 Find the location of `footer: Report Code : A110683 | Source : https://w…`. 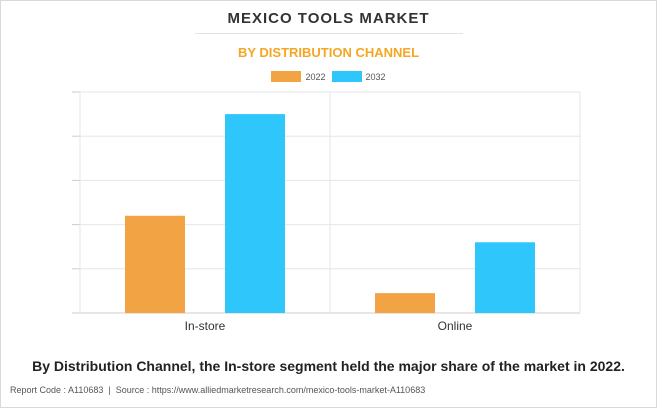

footer: Report Code : A110683 | Source : https://w… is located at coordinates (217, 390).